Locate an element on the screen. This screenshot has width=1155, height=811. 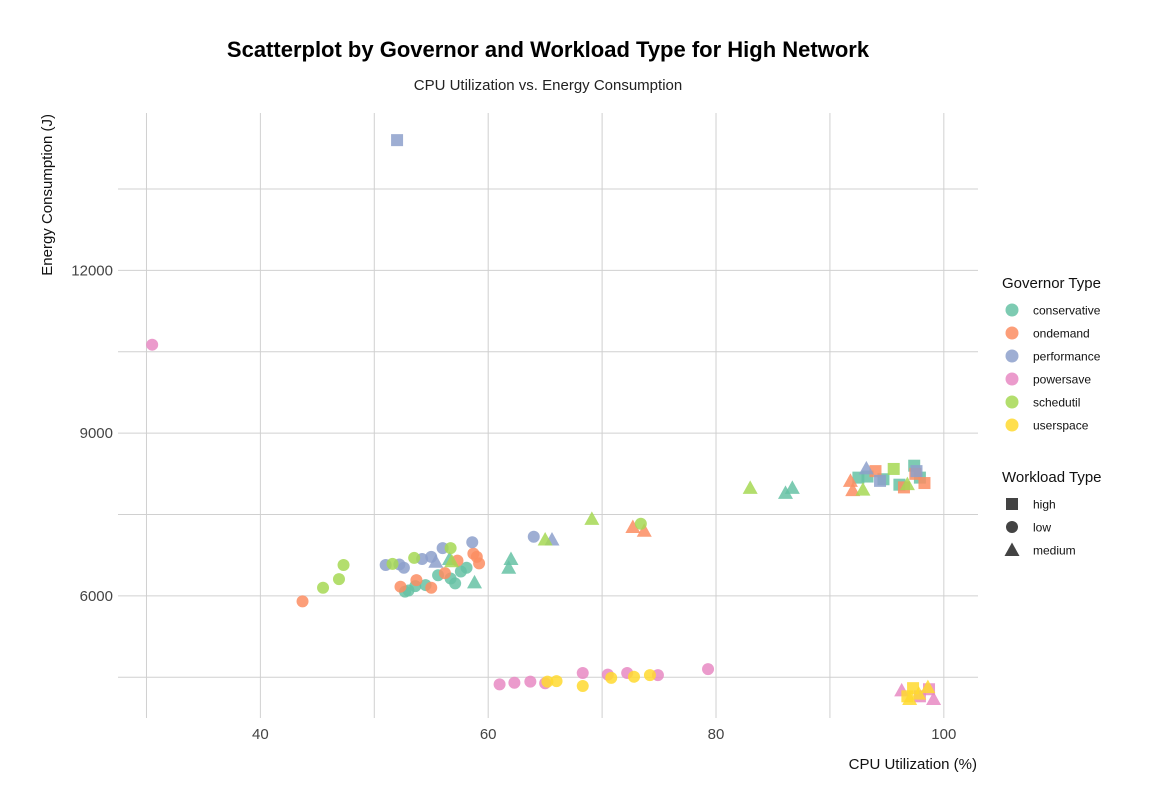
legend-key-powersave is located at coordinates (1012, 379).